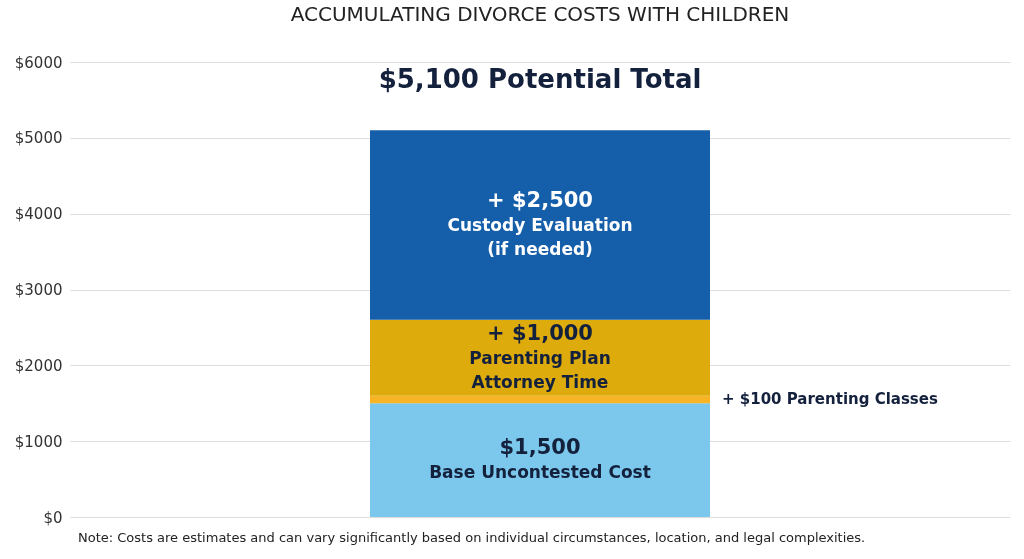 The image size is (1024, 559). What do you see at coordinates (540, 14) in the screenshot?
I see `chart-title: ACCUMULATING DIVORCE COSTS WITH CHILDREN` at bounding box center [540, 14].